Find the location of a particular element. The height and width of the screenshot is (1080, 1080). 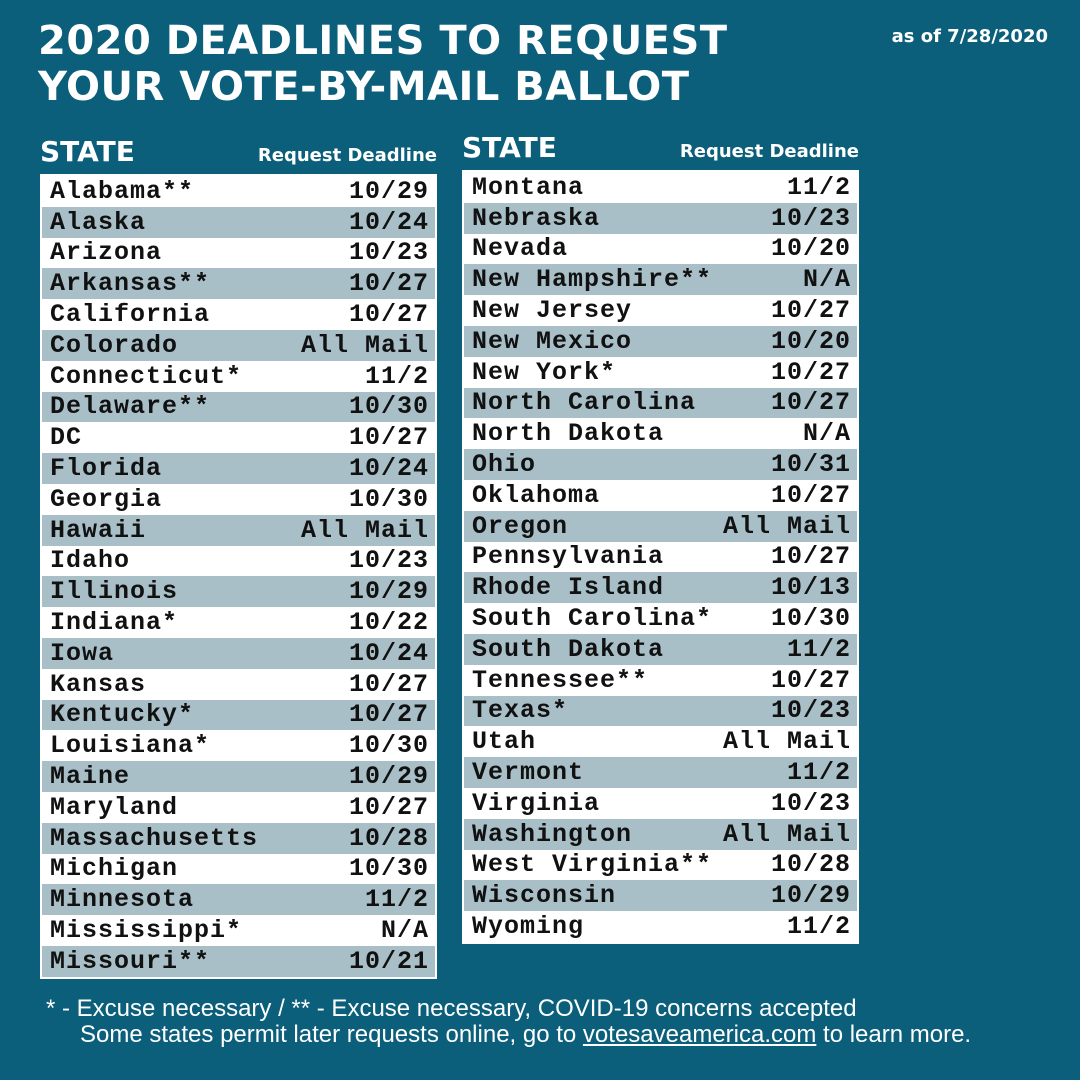

state-name: Montana is located at coordinates (528, 187).